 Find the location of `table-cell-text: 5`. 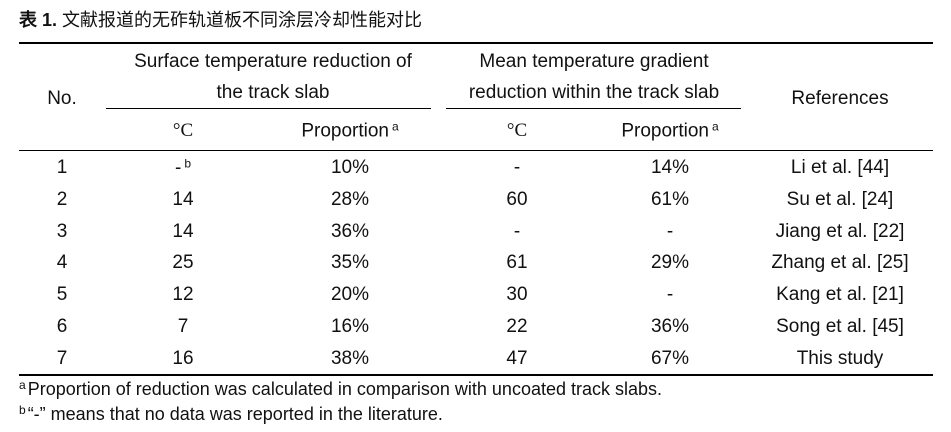

table-cell-text: 5 is located at coordinates (62, 295).